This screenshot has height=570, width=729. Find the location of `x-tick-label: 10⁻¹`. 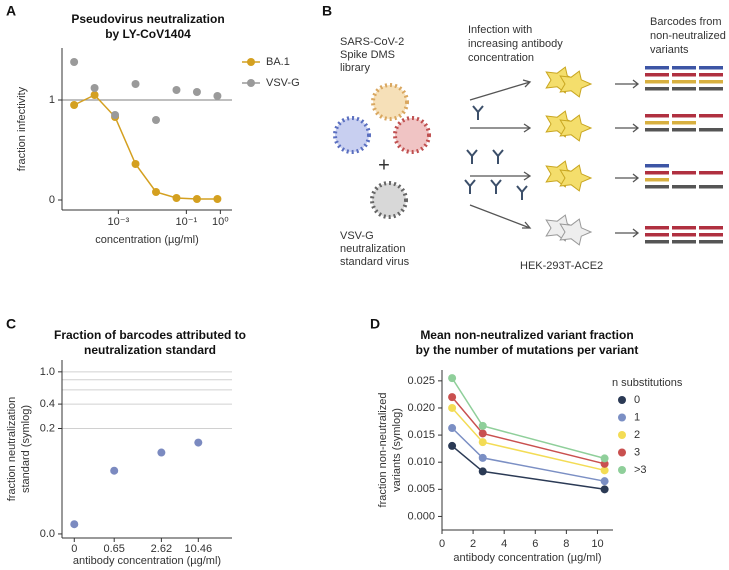

x-tick-label: 10⁻¹ is located at coordinates (186, 222).